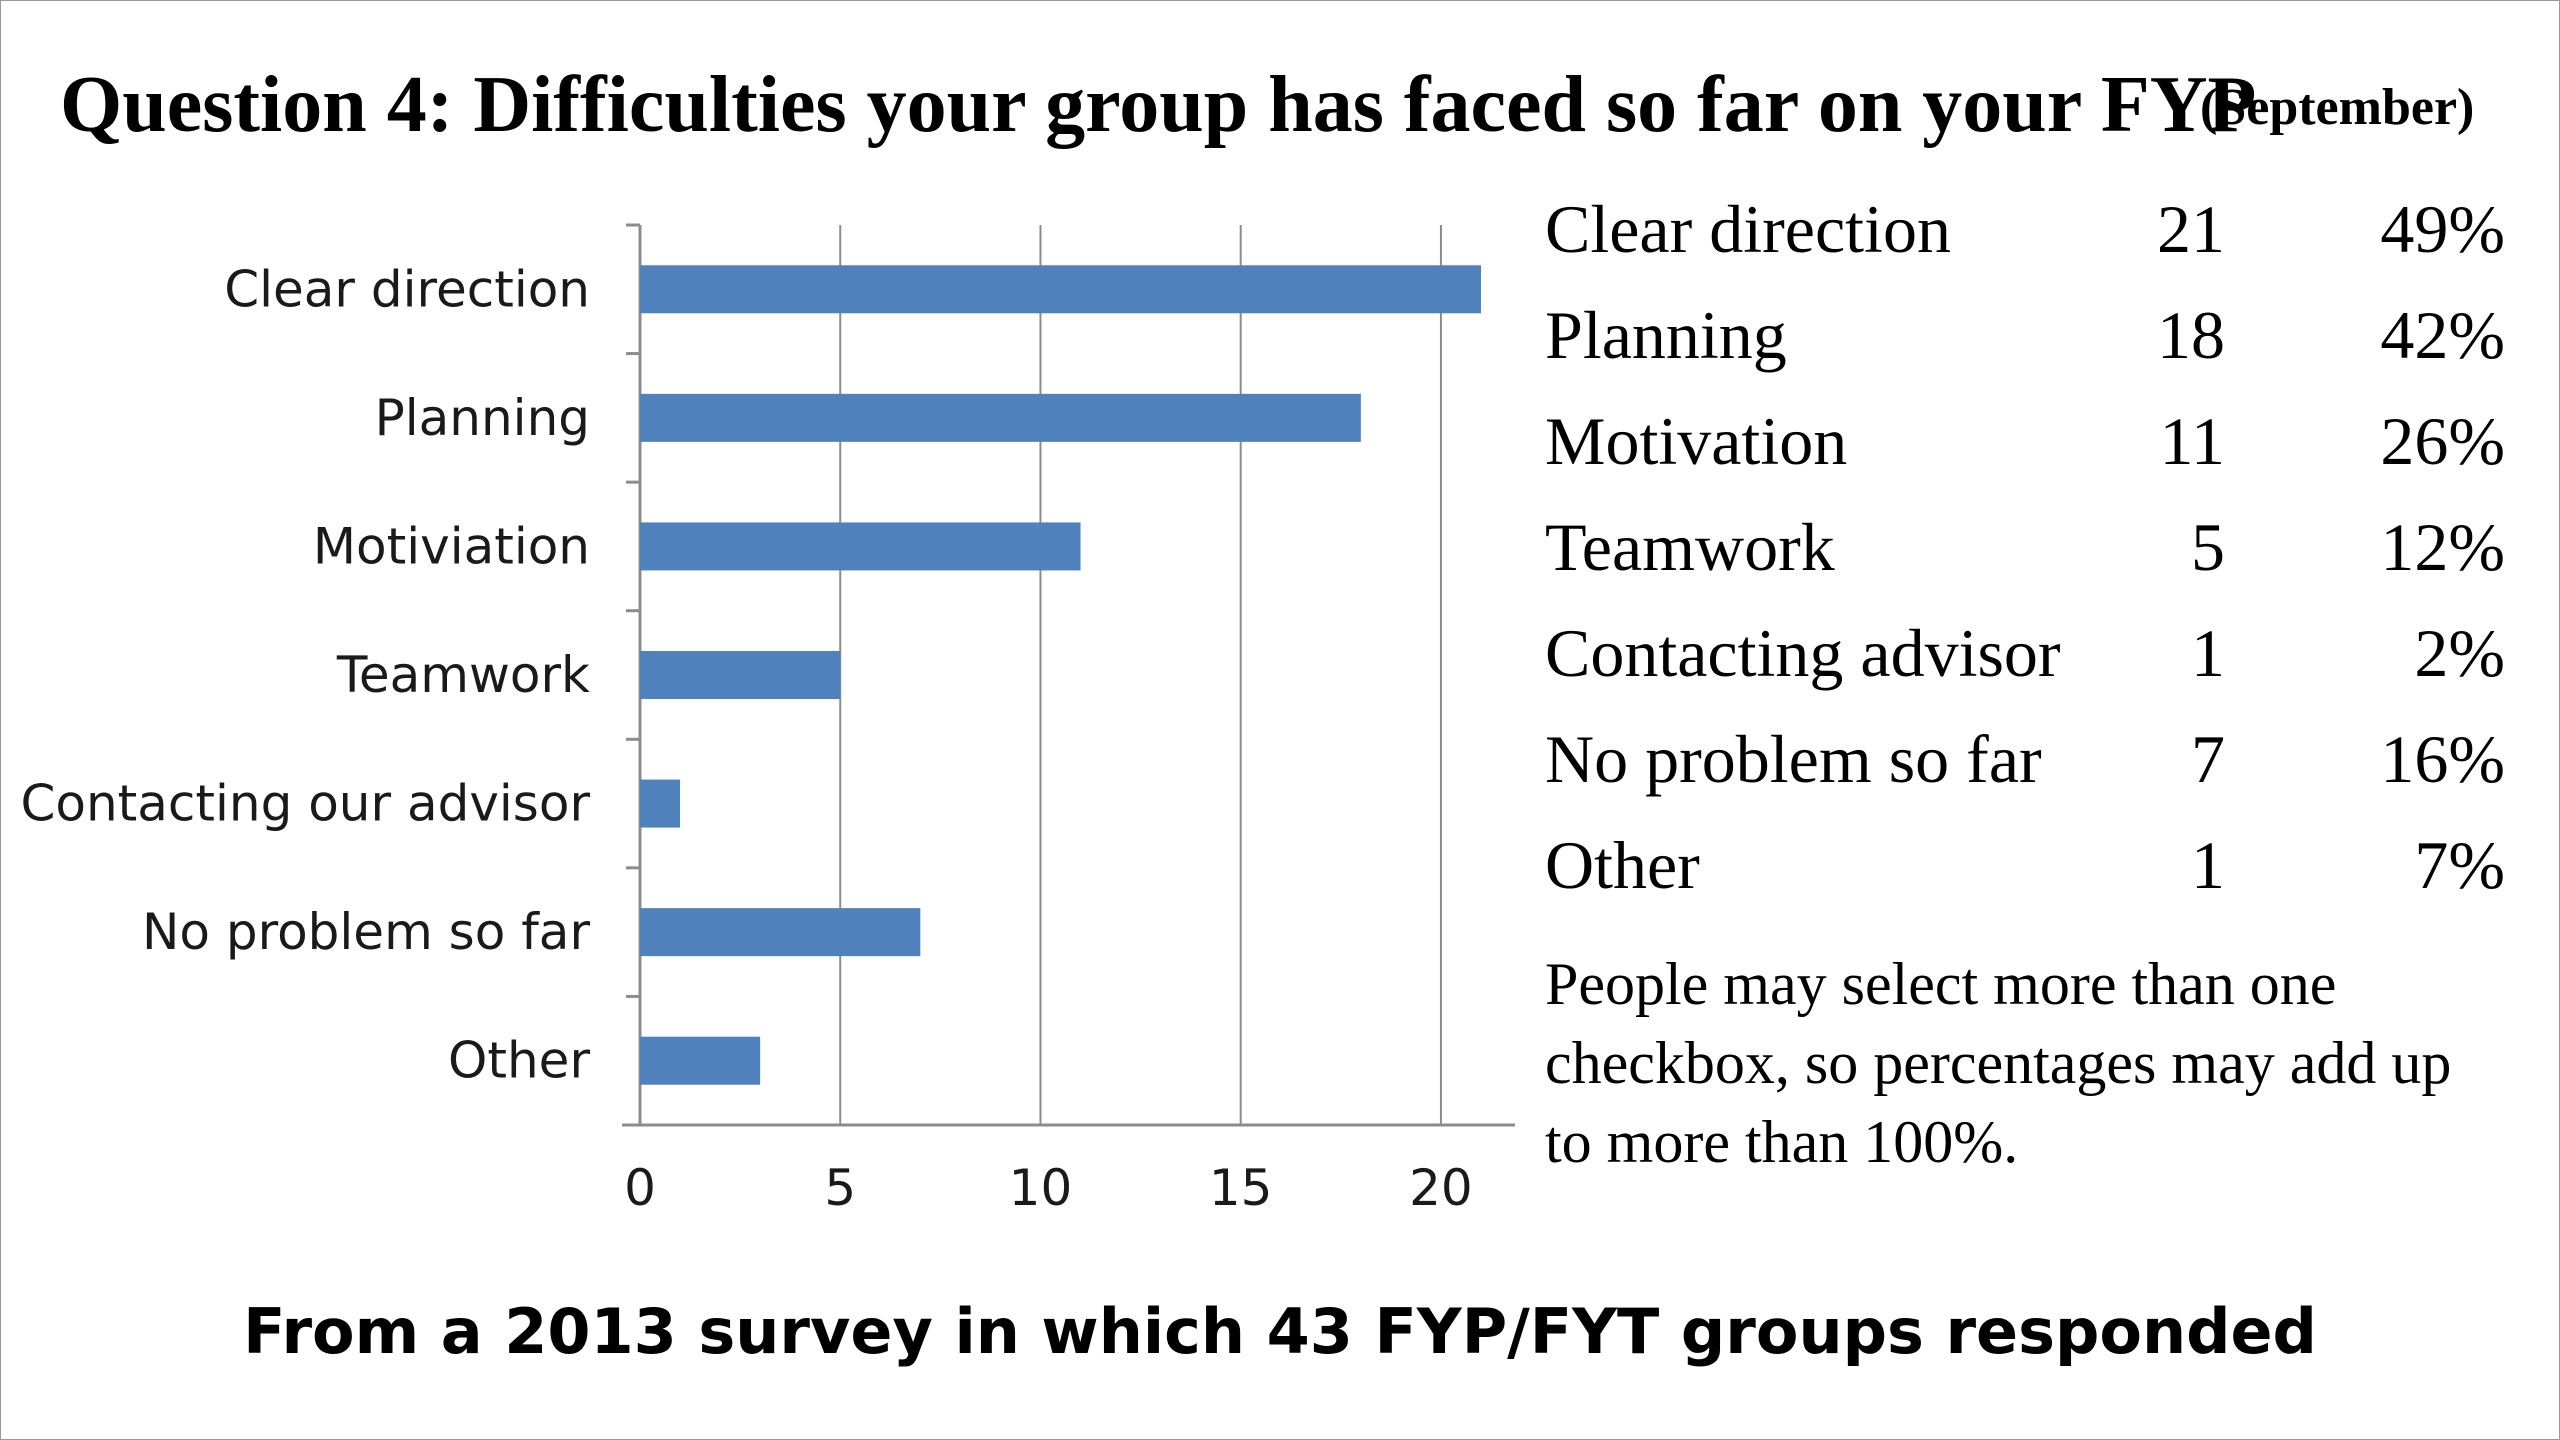 The height and width of the screenshot is (1440, 2560). Describe the element at coordinates (2191, 229) in the screenshot. I see `row-count: 21` at that location.